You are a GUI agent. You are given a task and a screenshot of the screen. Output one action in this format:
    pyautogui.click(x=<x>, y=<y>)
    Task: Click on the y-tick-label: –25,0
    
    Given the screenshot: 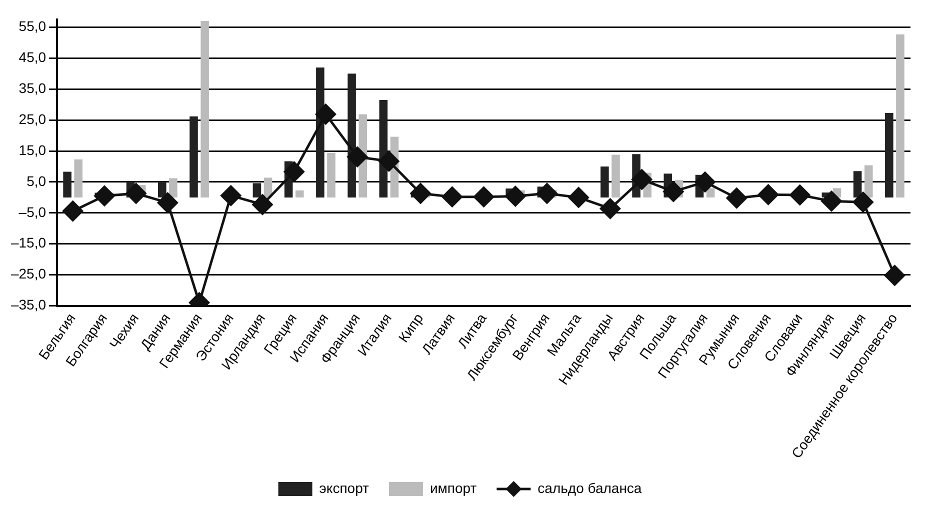 What is the action you would take?
    pyautogui.click(x=28, y=274)
    